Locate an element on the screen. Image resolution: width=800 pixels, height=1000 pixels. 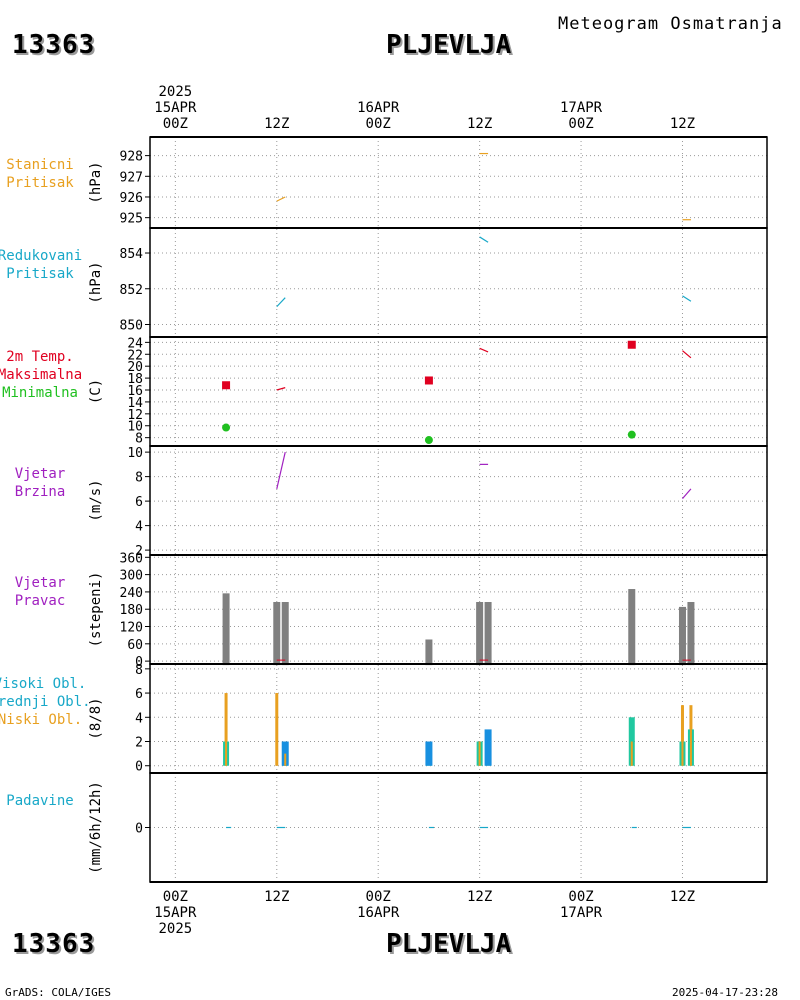
panel-unit-label: (8/8) is located at coordinates (96, 718).